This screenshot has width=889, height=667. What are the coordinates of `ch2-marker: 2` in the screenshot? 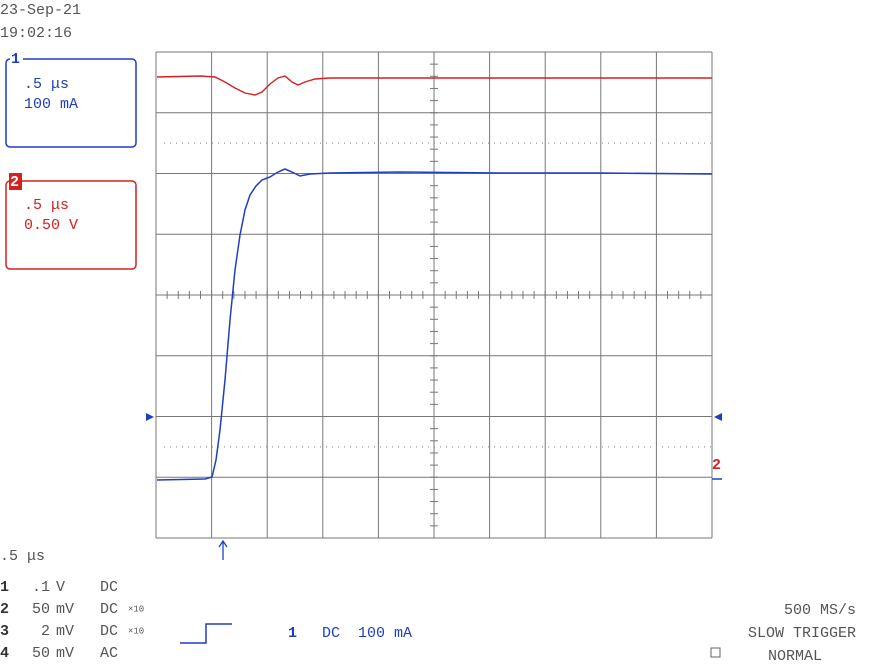 It's located at (716, 465).